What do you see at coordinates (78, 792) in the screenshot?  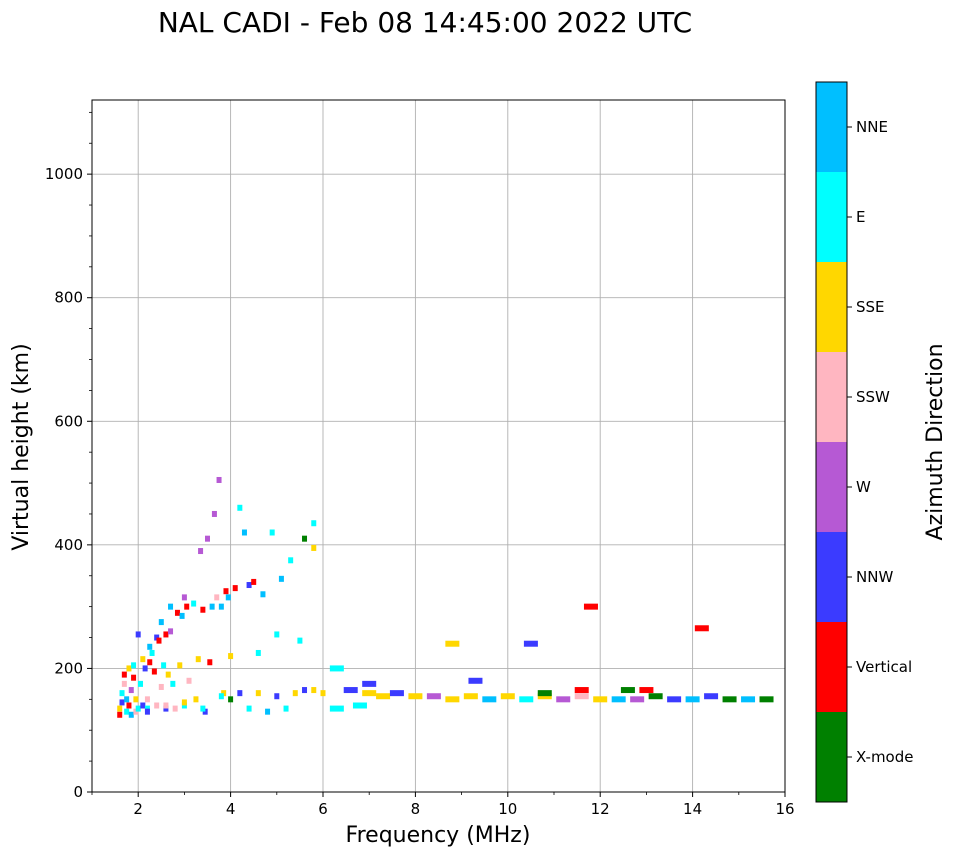 I see `y-tick-label: 0` at bounding box center [78, 792].